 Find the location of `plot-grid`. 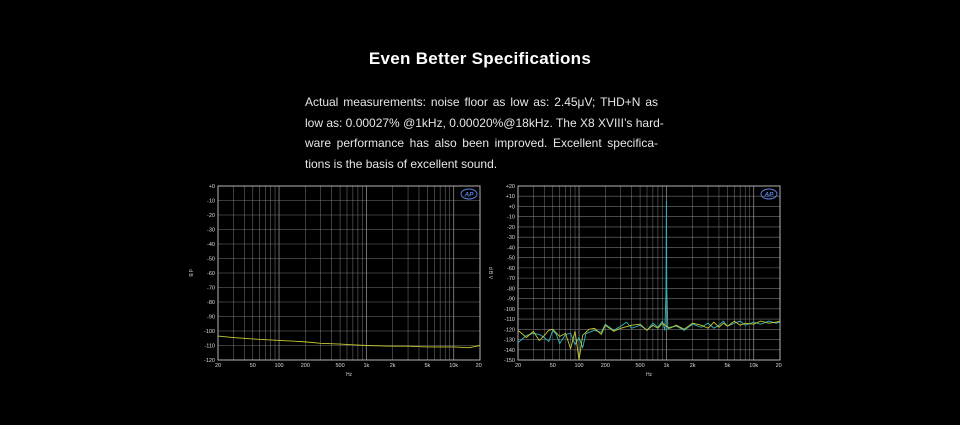

plot-grid is located at coordinates (349, 273).